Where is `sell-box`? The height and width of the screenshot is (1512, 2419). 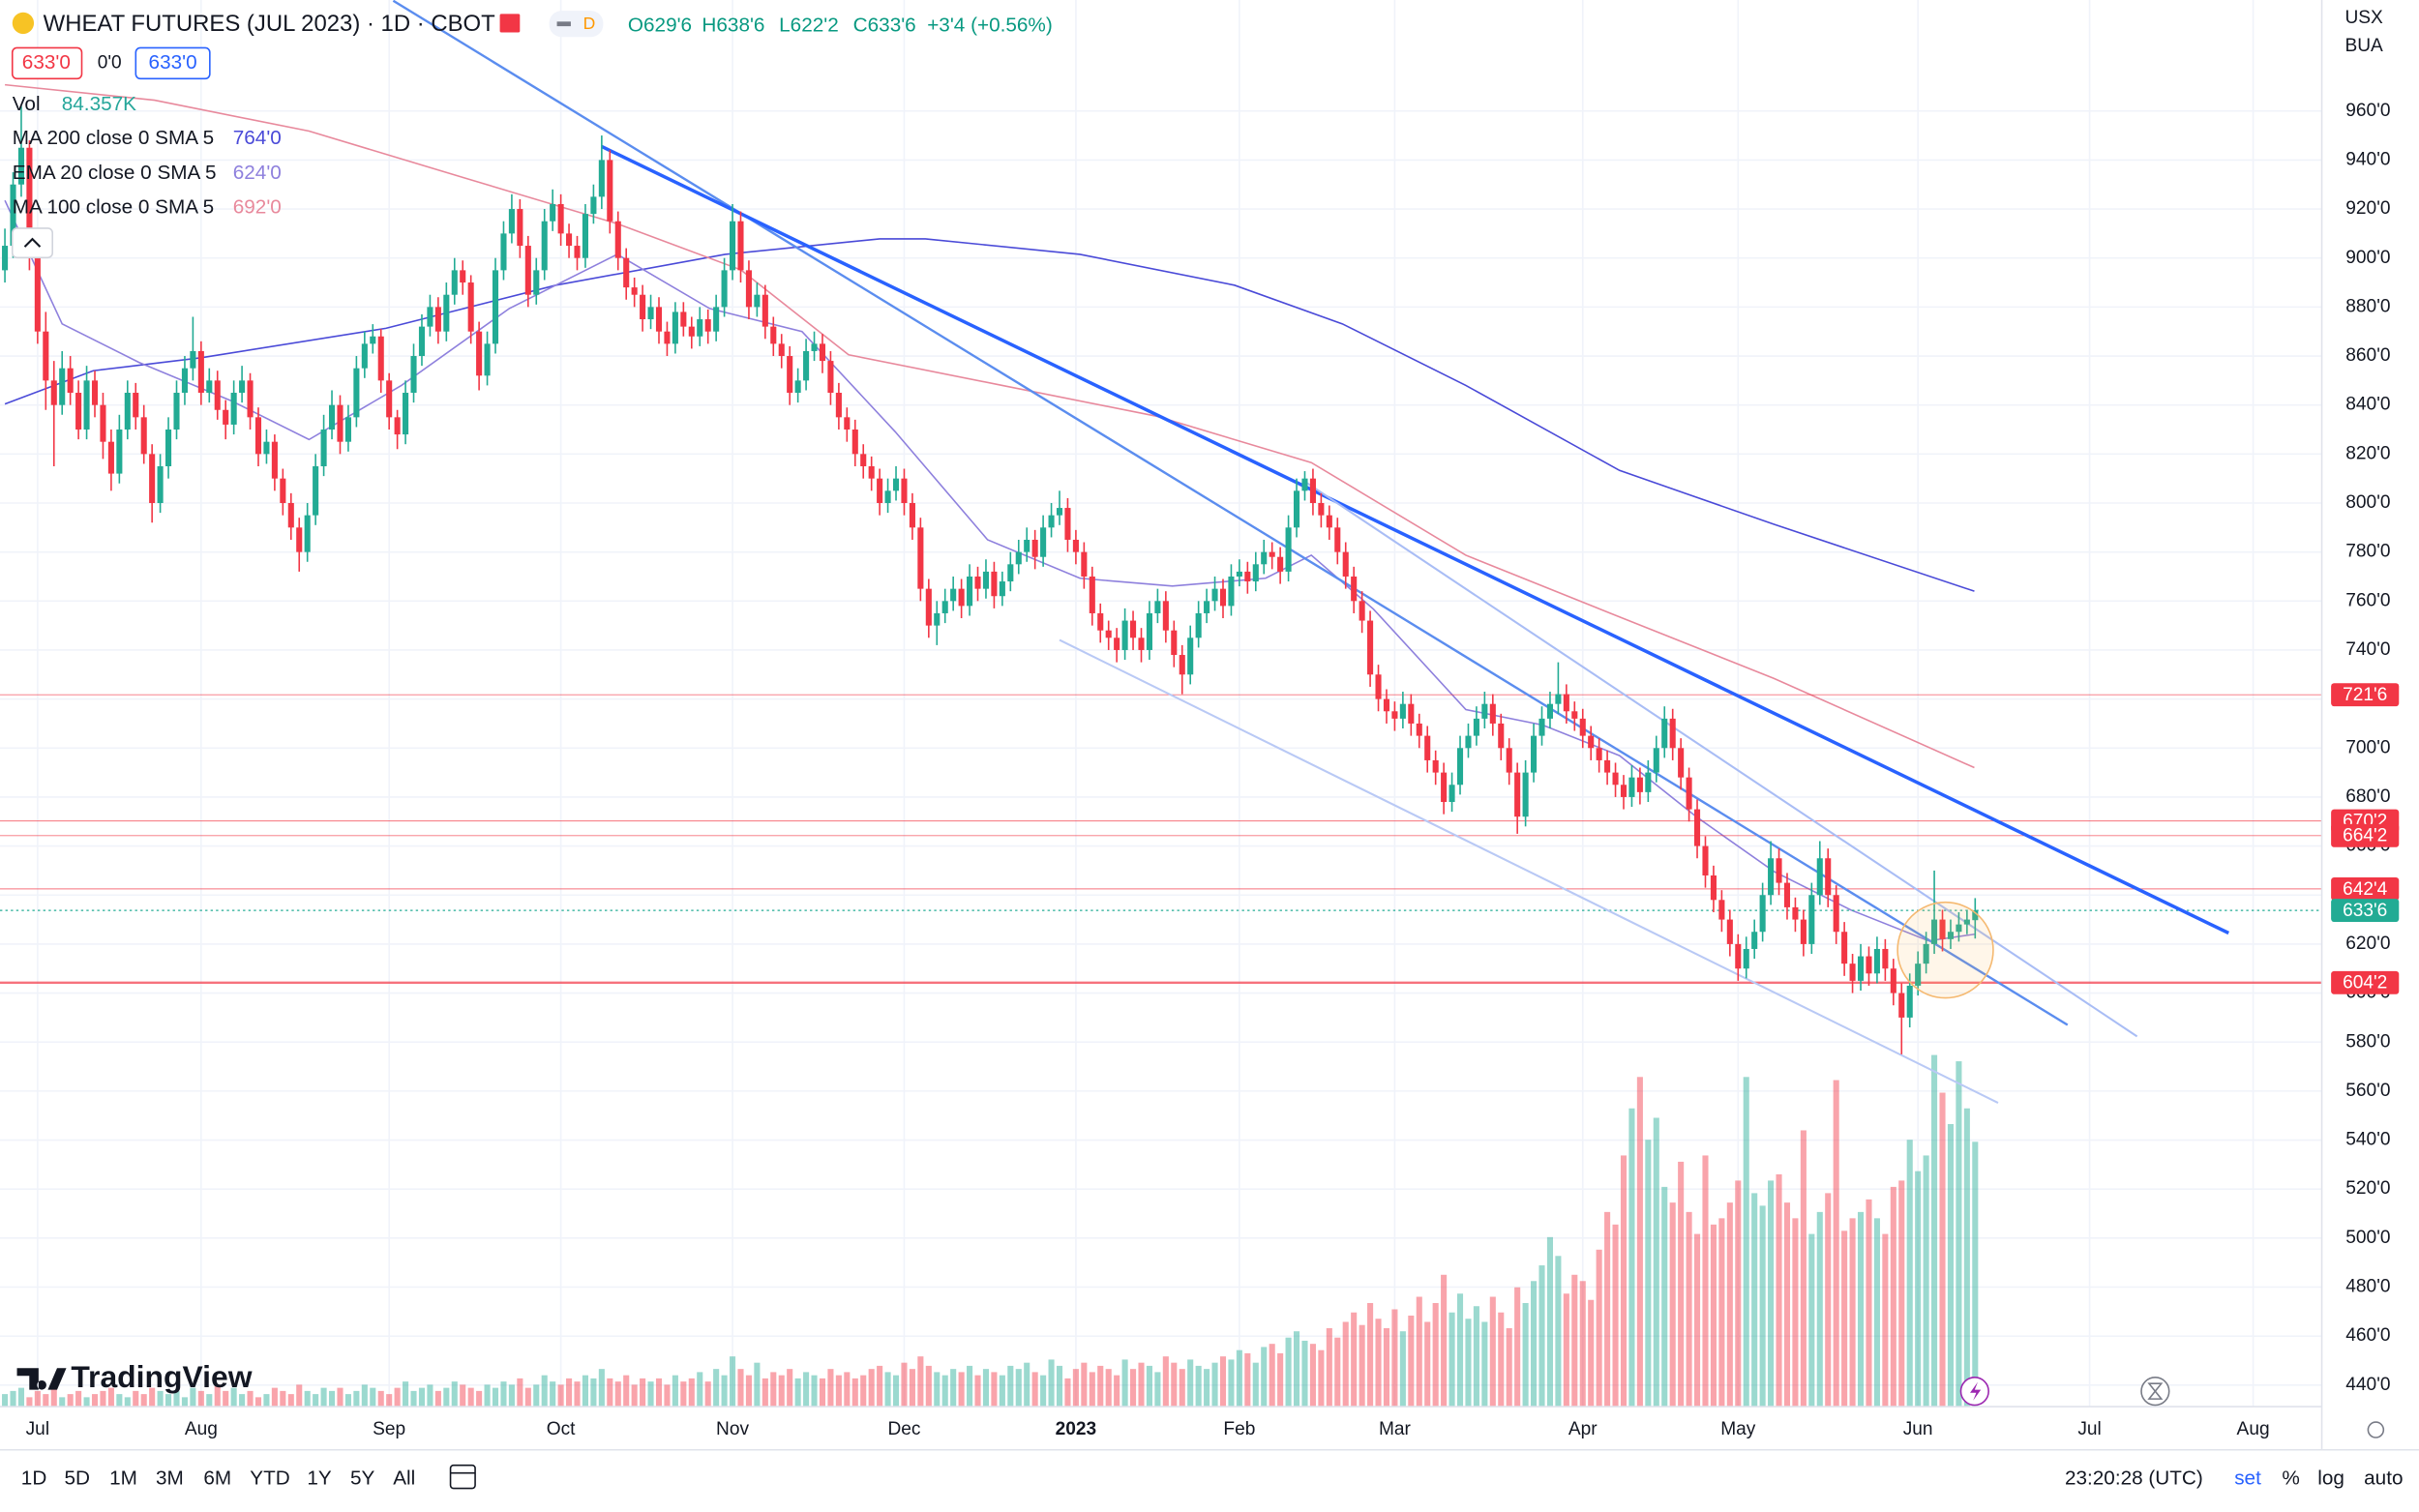 sell-box is located at coordinates (47, 63).